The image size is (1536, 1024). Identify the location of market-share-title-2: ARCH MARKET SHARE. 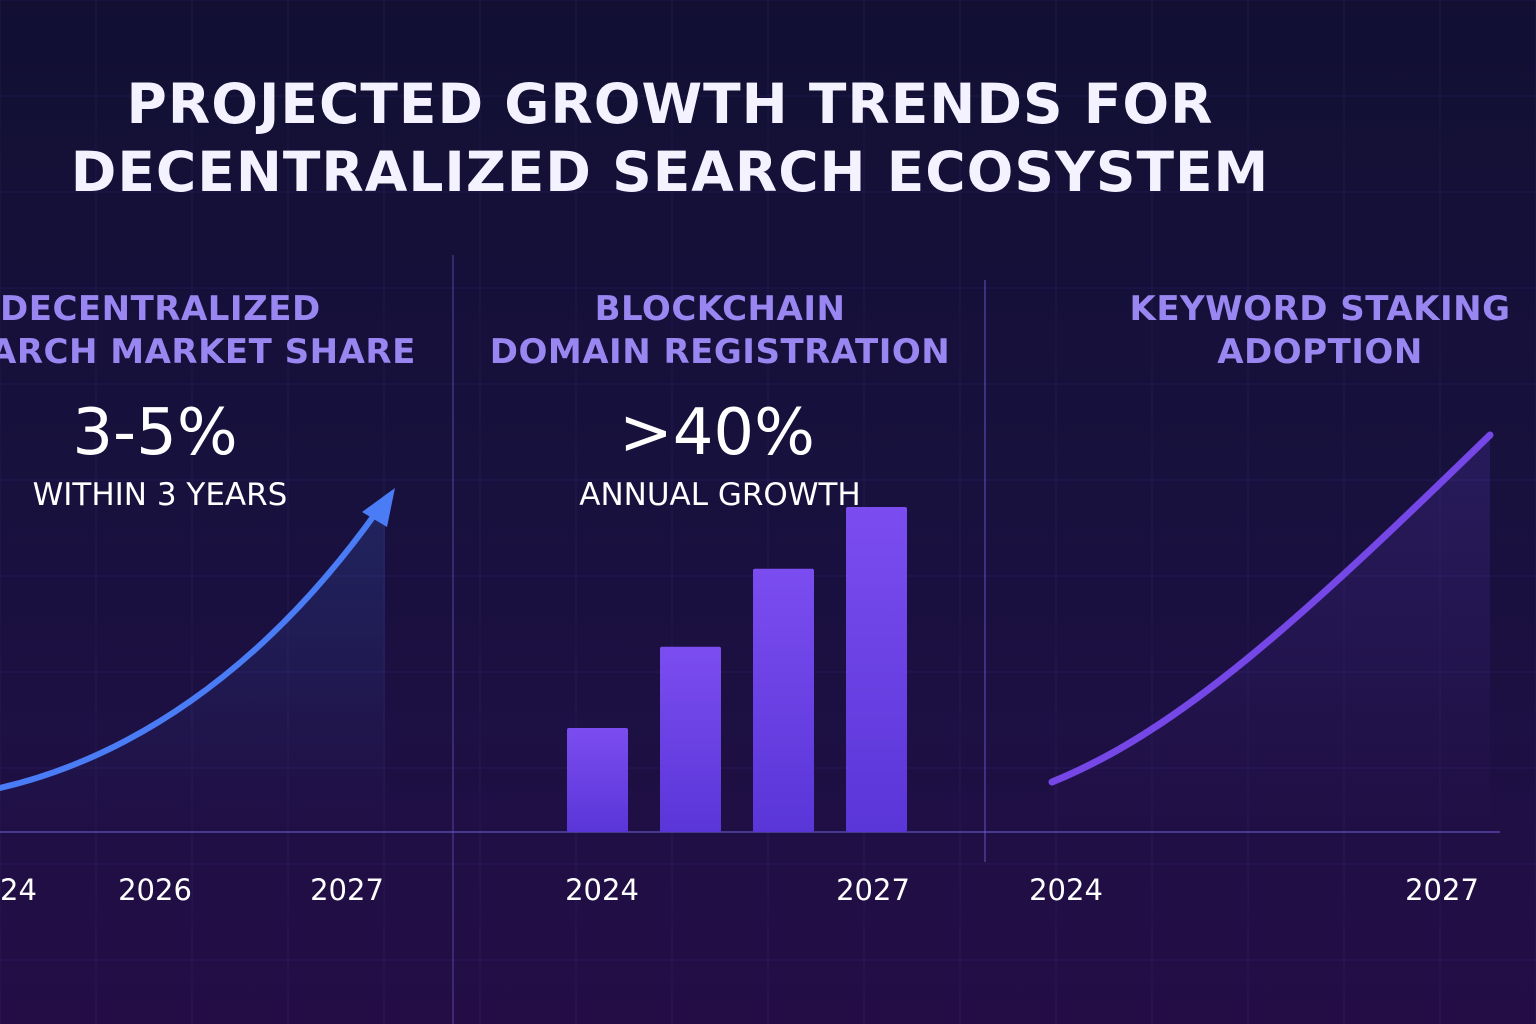
(208, 352).